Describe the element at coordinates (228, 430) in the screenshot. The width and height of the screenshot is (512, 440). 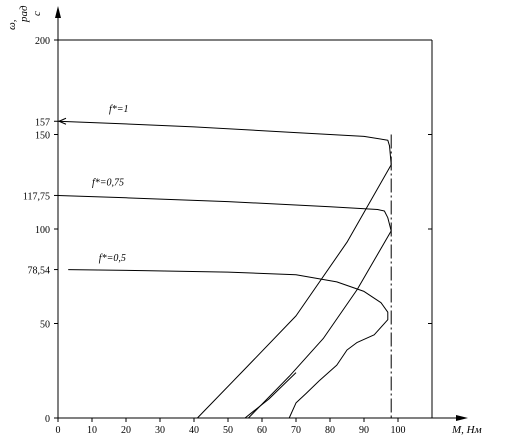
I see `x-tick-label: 50` at that location.